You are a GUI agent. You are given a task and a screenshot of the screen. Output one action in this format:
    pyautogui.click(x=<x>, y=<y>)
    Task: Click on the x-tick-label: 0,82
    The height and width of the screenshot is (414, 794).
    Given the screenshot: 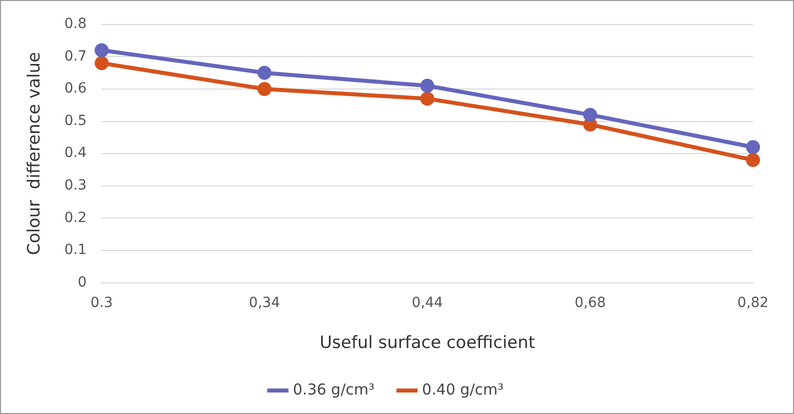 What is the action you would take?
    pyautogui.click(x=753, y=302)
    